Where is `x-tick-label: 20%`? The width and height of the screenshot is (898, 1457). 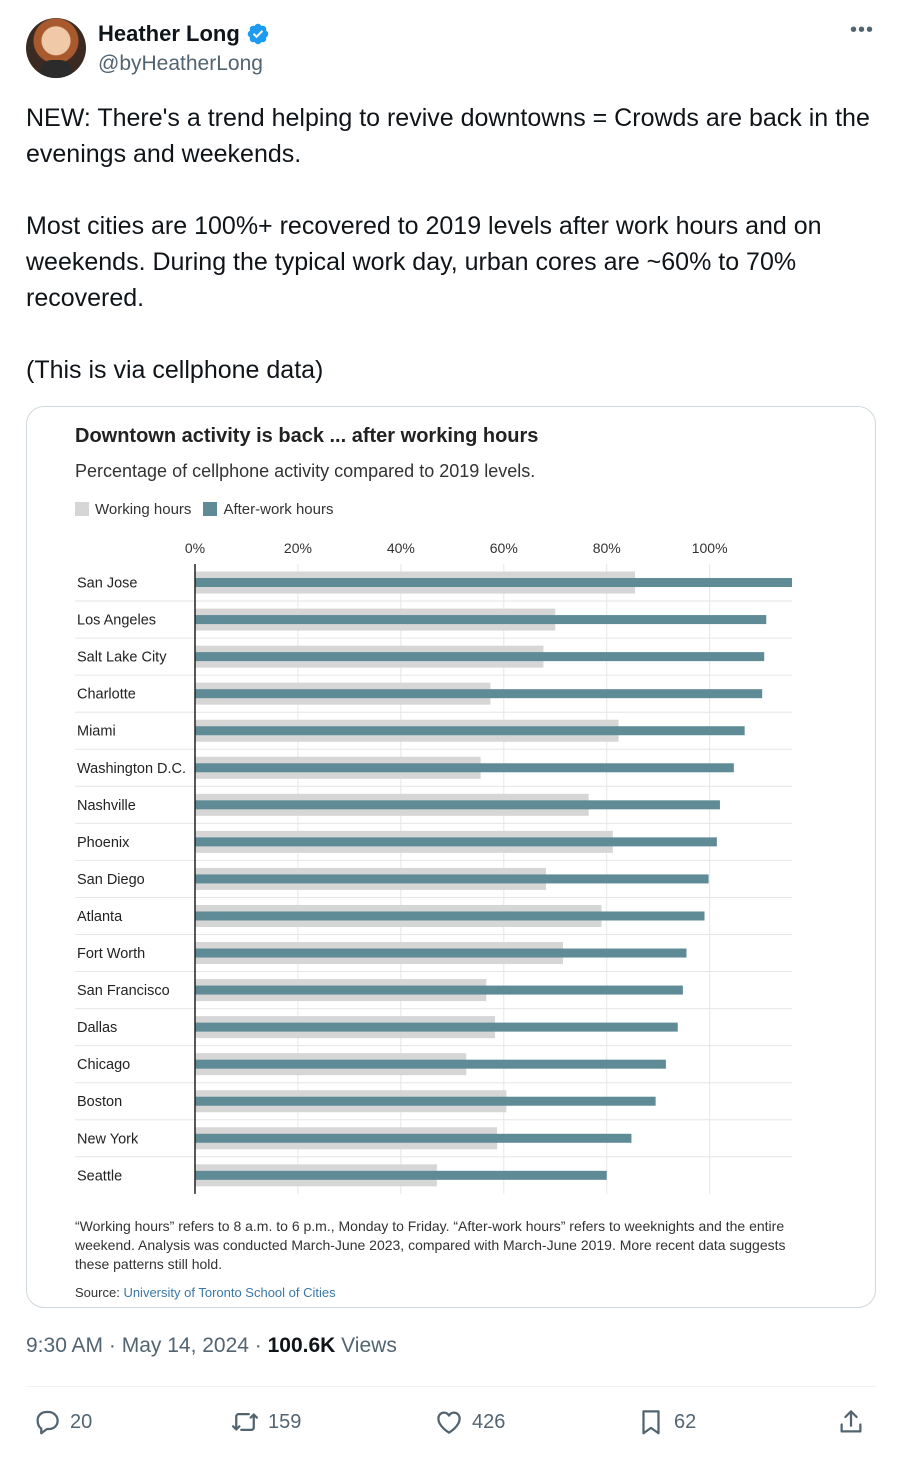
x-tick-label: 20% is located at coordinates (298, 548).